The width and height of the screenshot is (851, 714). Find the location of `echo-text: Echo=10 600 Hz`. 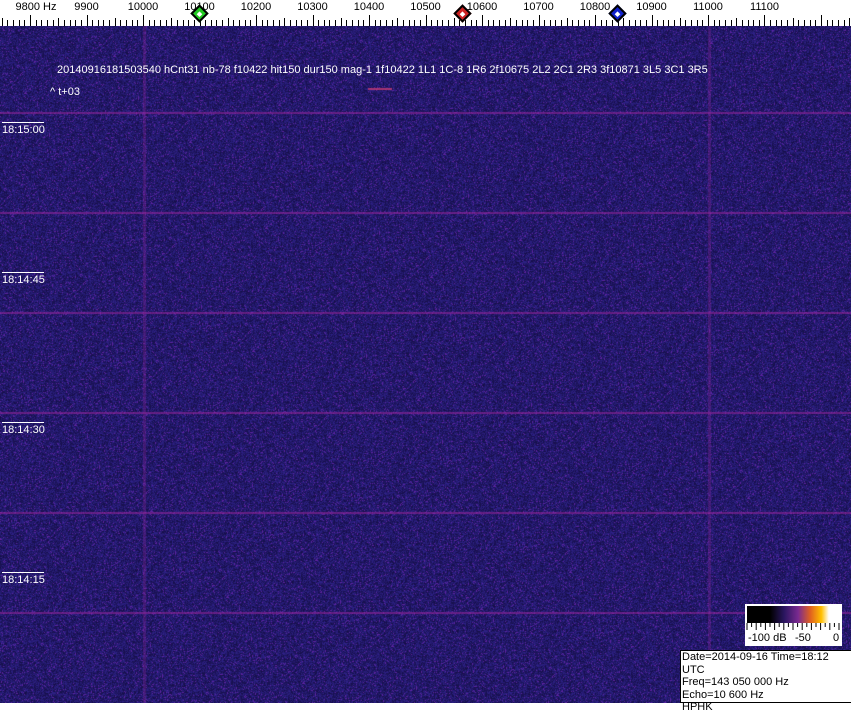

echo-text: Echo=10 600 Hz is located at coordinates (723, 694).